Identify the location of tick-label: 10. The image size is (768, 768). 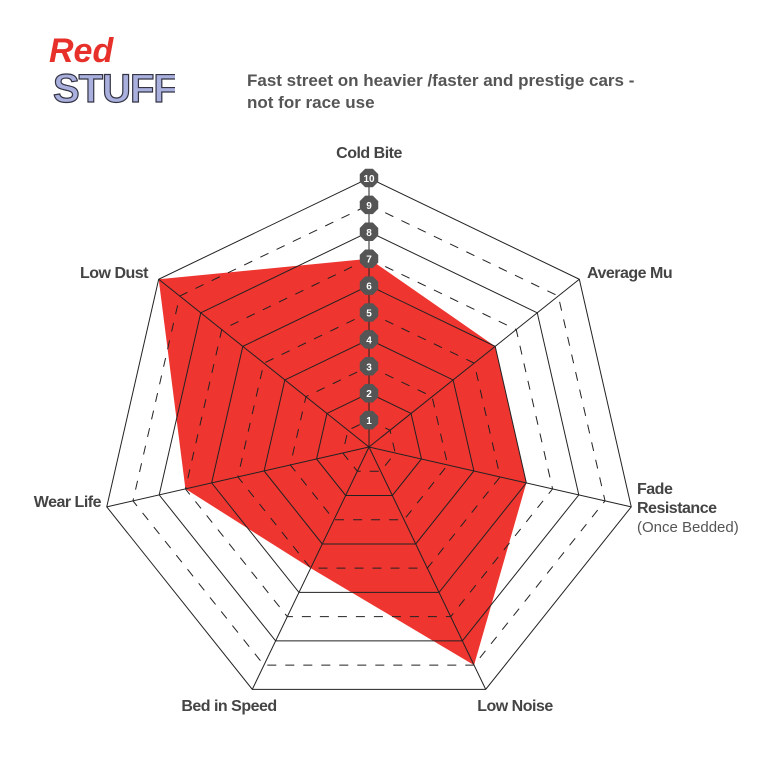
(369, 179).